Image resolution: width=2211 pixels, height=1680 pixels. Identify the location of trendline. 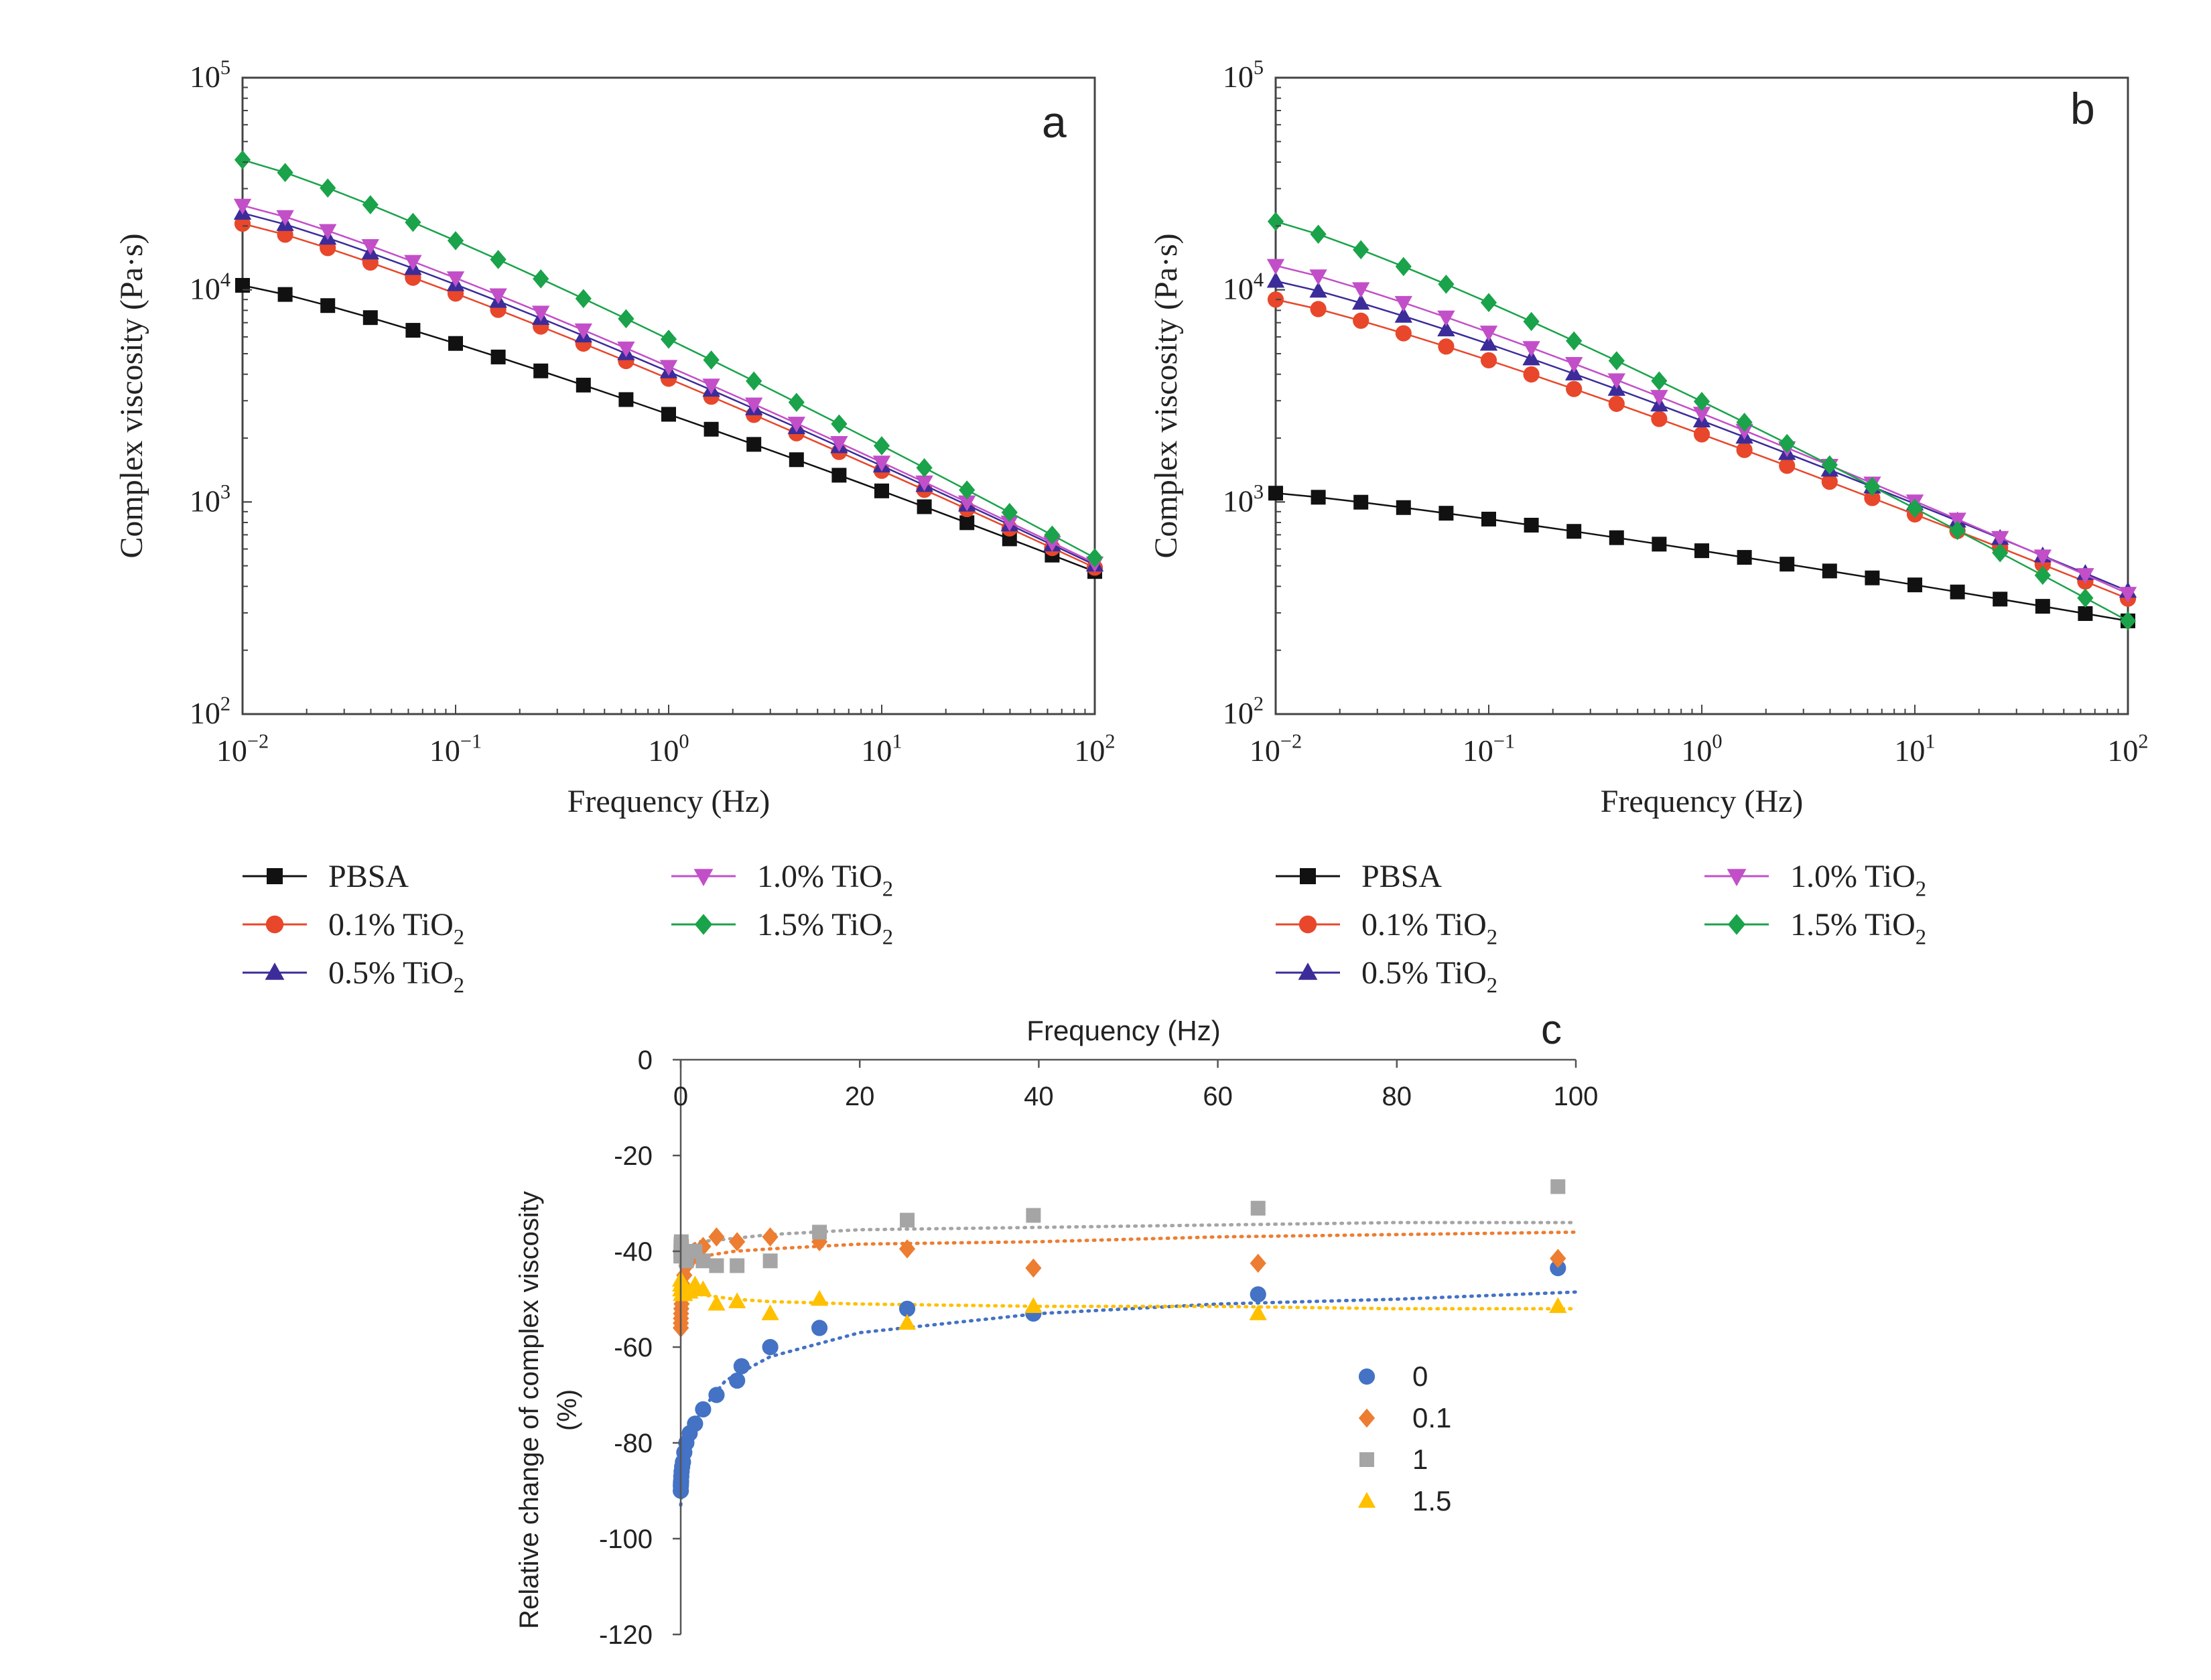
(1128, 1237).